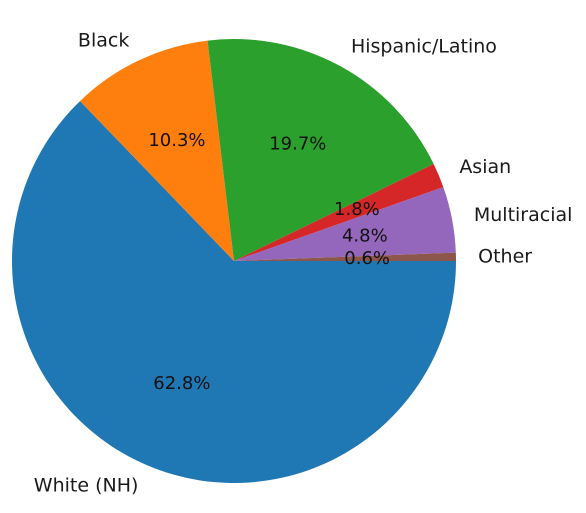 This screenshot has width=586, height=513. Describe the element at coordinates (86, 486) in the screenshot. I see `category-label-white-nh: White (NH)` at that location.